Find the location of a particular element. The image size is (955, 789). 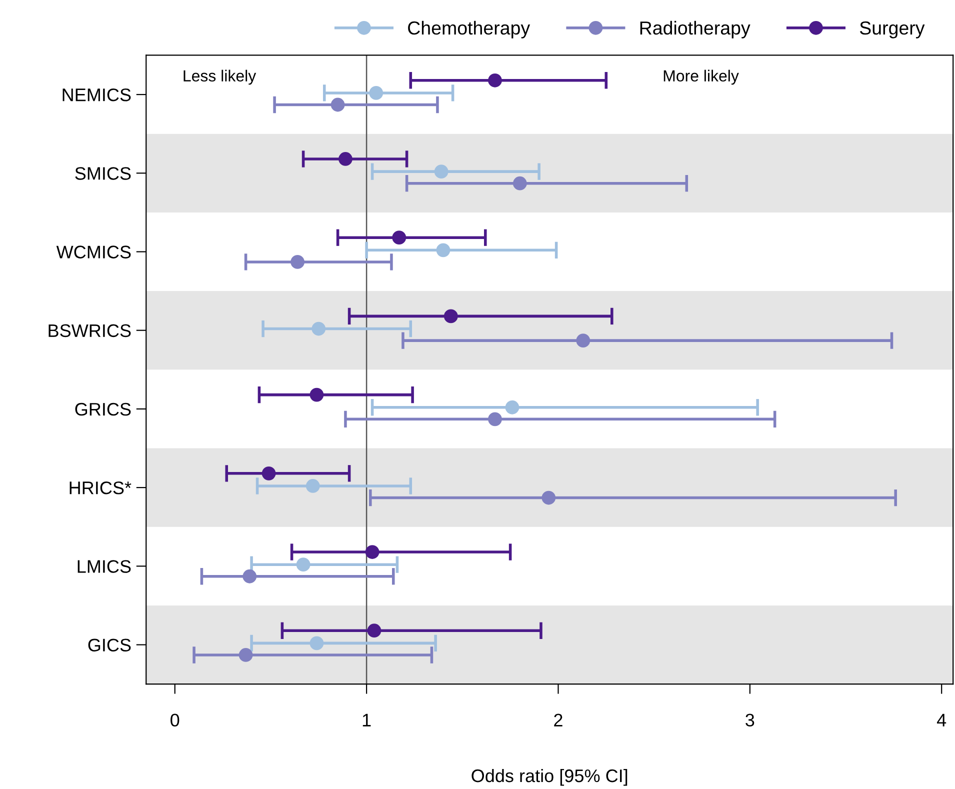

y-tick-label: SMICS is located at coordinates (103, 173).